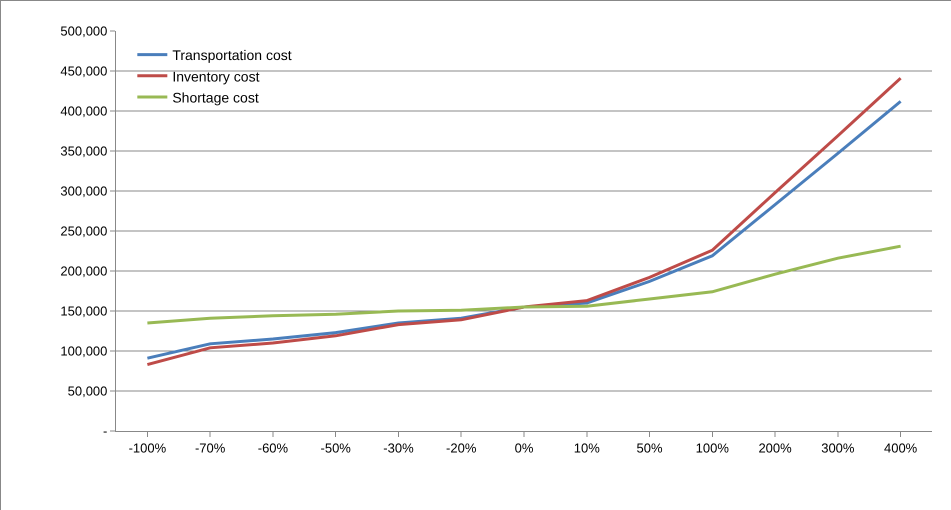 This screenshot has width=951, height=510. I want to click on x-tick-label: 200%, so click(775, 448).